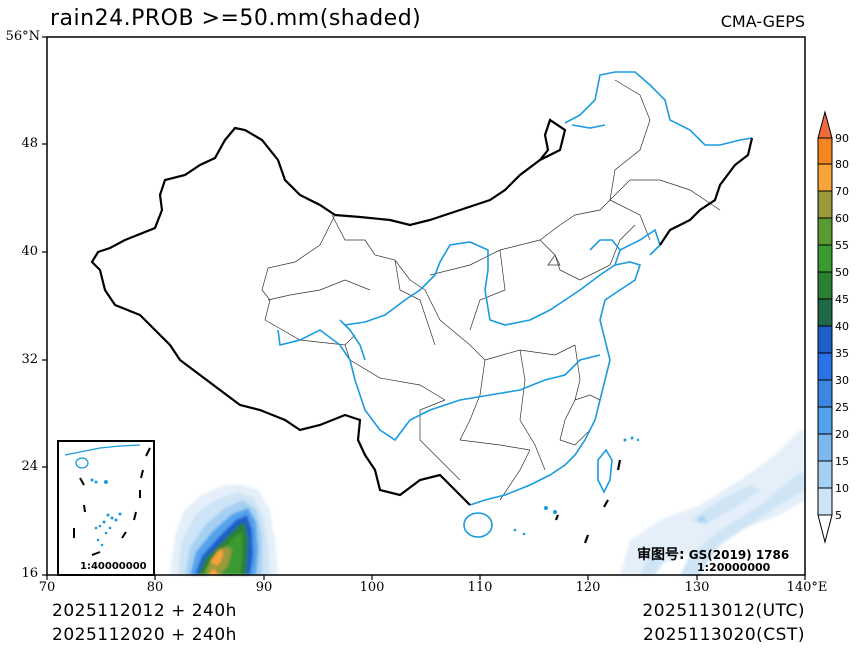 The height and width of the screenshot is (658, 860). I want to click on colorbar-label-10: 10, so click(842, 488).